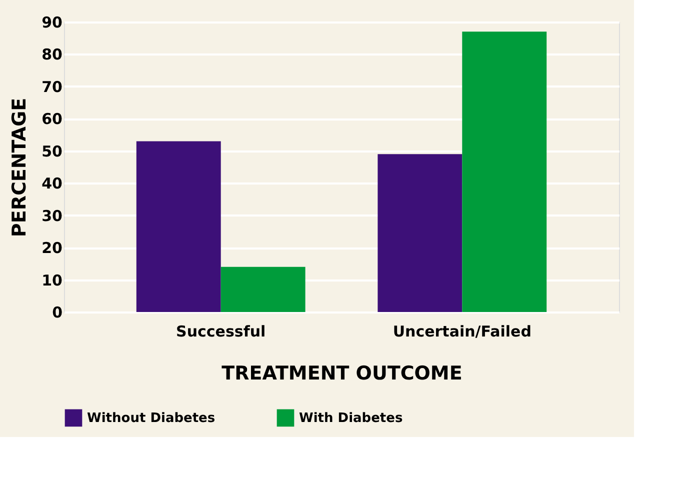 The width and height of the screenshot is (689, 491). Describe the element at coordinates (351, 418) in the screenshot. I see `legend-label: With Diabetes` at that location.